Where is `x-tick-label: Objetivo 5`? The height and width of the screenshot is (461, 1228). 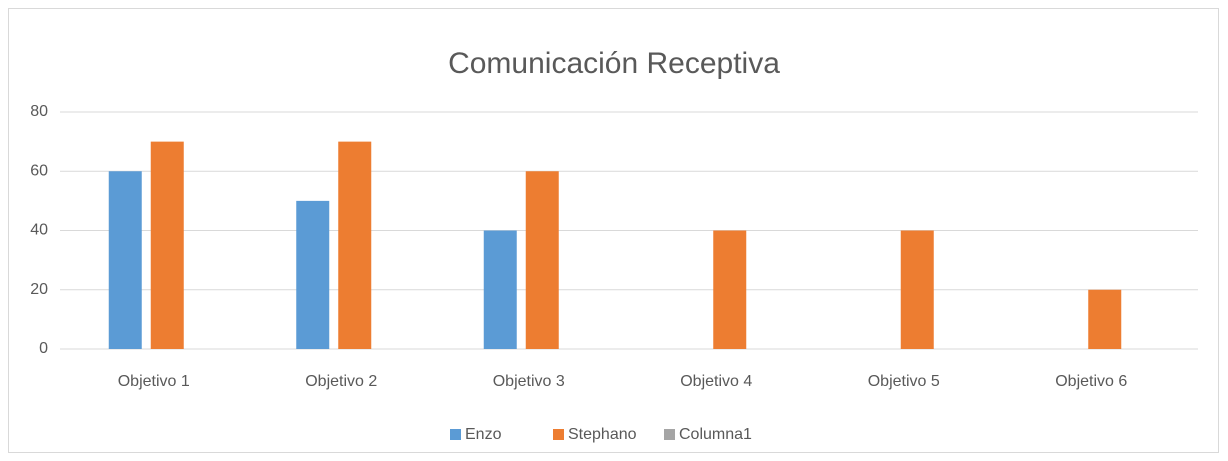 x-tick-label: Objetivo 5 is located at coordinates (904, 381).